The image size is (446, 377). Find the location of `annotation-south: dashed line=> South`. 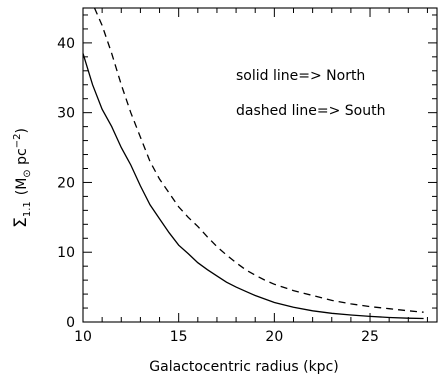

annotation-south: dashed line=> South is located at coordinates (310, 111).